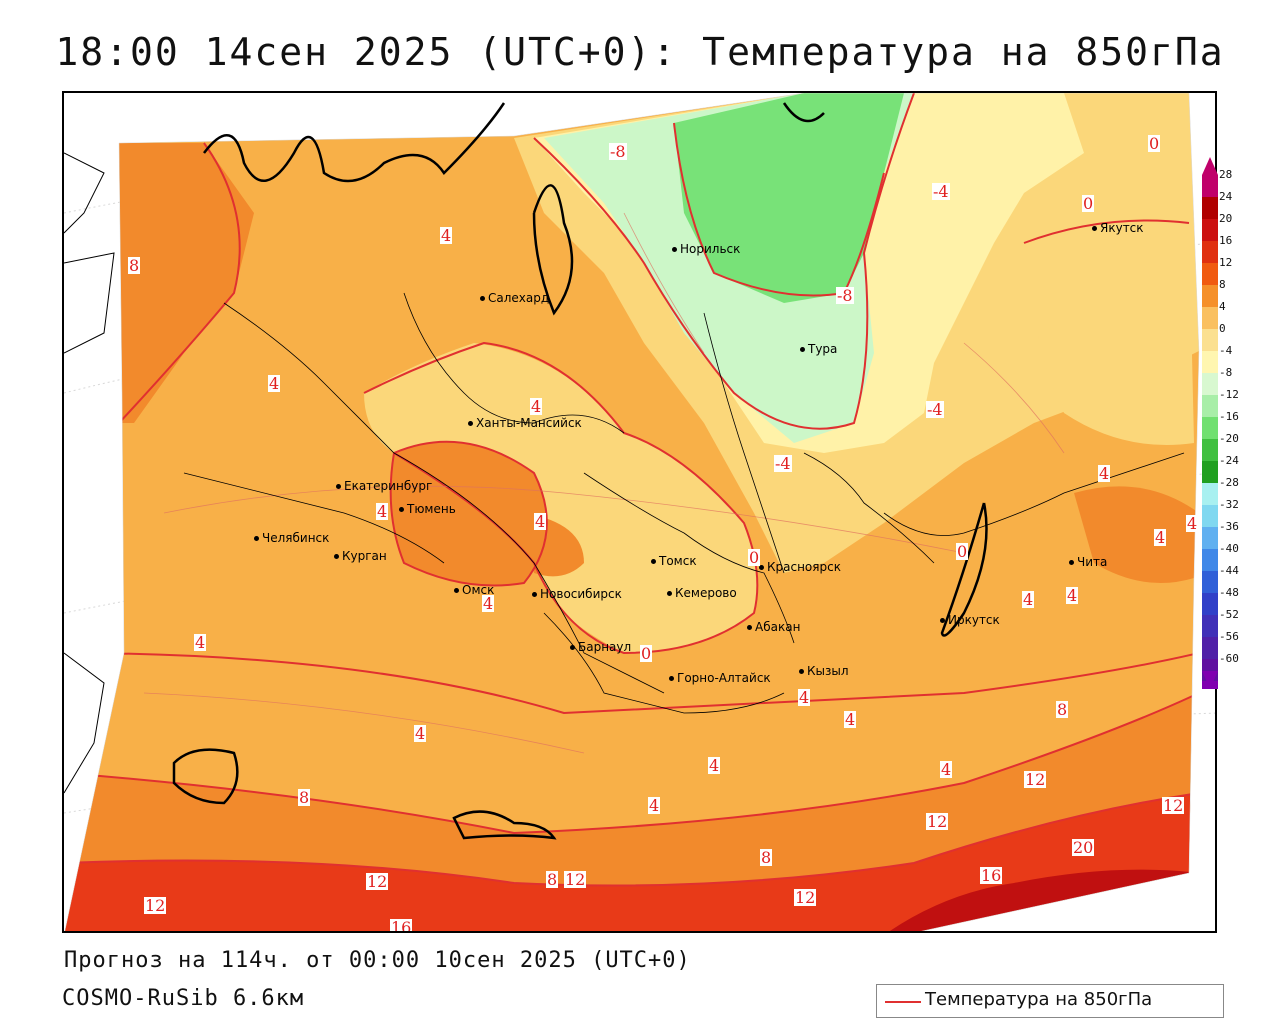 Image resolution: width=1280 pixels, height=1024 pixels. Describe the element at coordinates (1229, 438) in the screenshot. I see `colorbar-tick-label: -20` at that location.